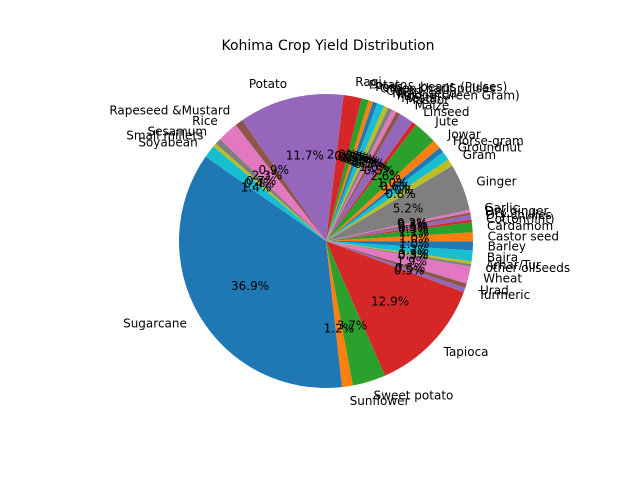 Image resolution: width=640 pixels, height=480 pixels. Describe the element at coordinates (519, 215) in the screenshot. I see `slice-label: Dry chillies` at that location.